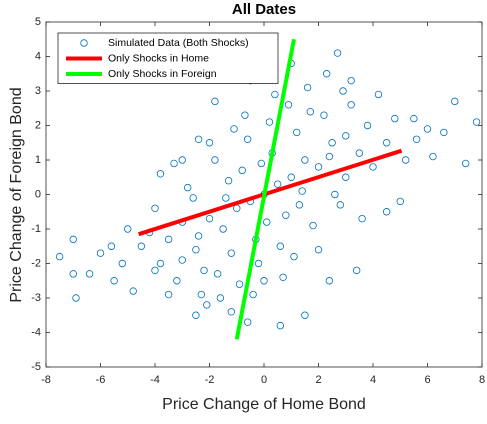 The height and width of the screenshot is (424, 487). I want to click on y-tick-label: 4, so click(38, 56).